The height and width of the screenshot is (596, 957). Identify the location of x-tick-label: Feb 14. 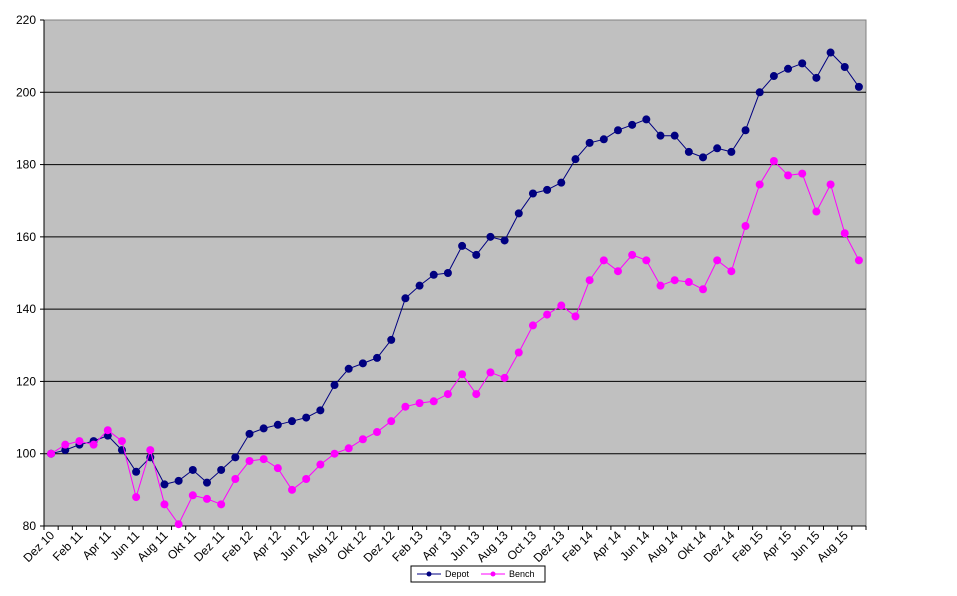
(577, 546).